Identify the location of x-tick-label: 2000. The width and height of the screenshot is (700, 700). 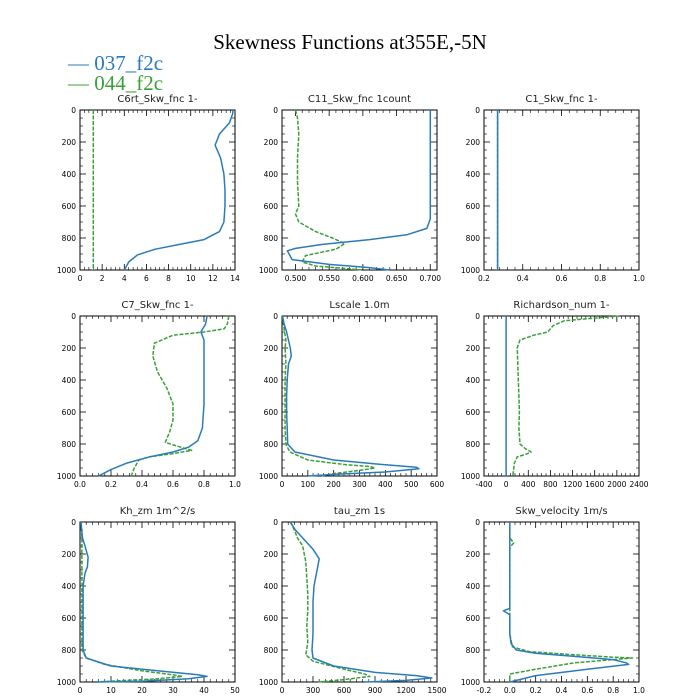
(616, 484).